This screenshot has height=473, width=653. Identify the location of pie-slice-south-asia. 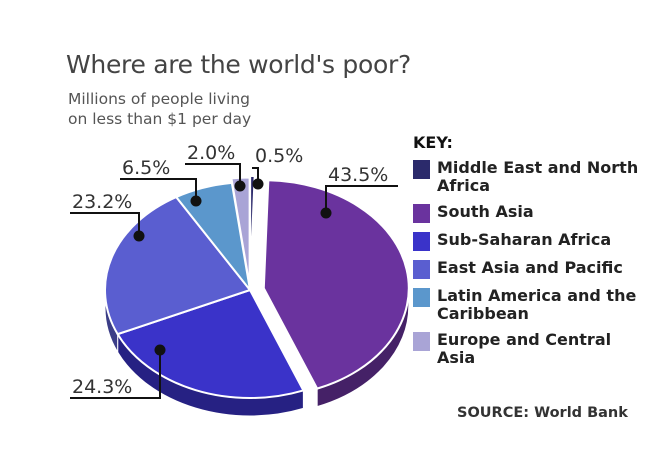
(336, 284).